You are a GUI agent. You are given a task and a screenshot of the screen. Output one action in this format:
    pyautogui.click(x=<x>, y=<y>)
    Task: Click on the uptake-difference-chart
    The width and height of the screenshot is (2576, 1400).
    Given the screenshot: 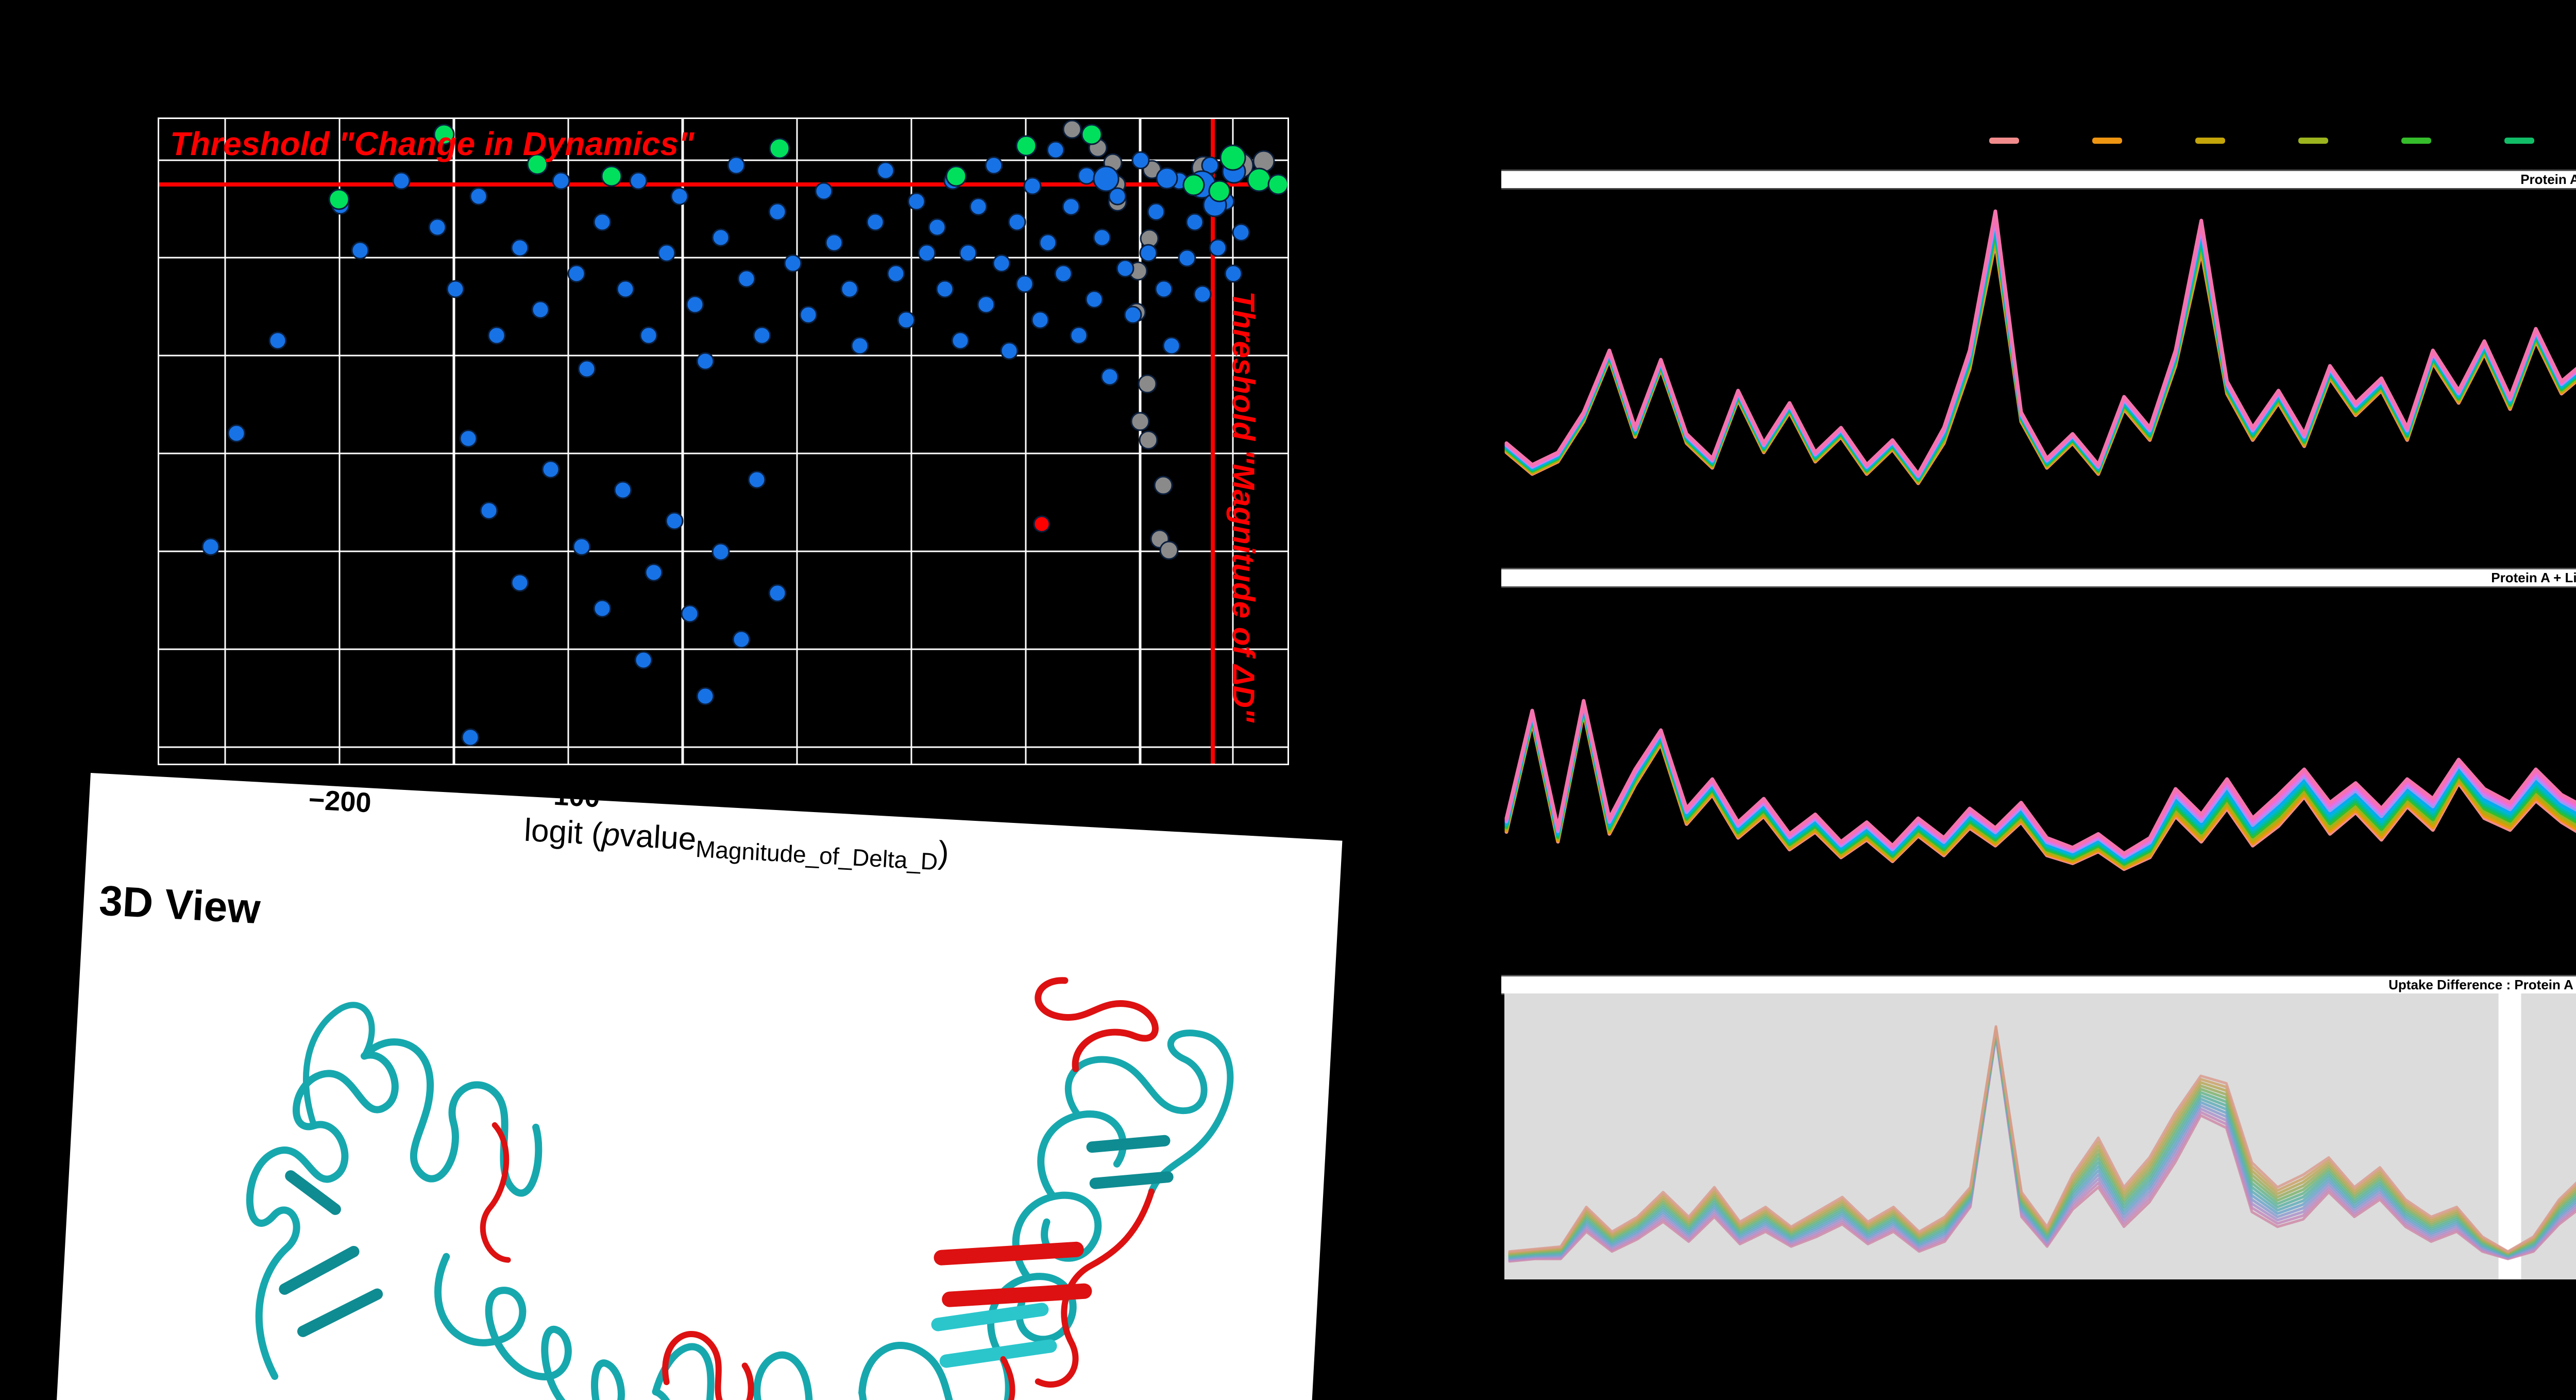 What is the action you would take?
    pyautogui.click(x=2040, y=1136)
    